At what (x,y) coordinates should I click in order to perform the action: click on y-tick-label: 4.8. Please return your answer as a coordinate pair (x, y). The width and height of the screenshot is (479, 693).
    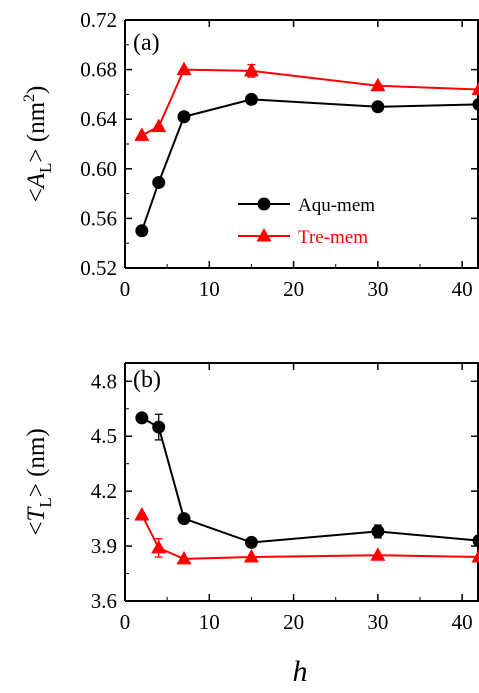
    Looking at the image, I should click on (104, 381).